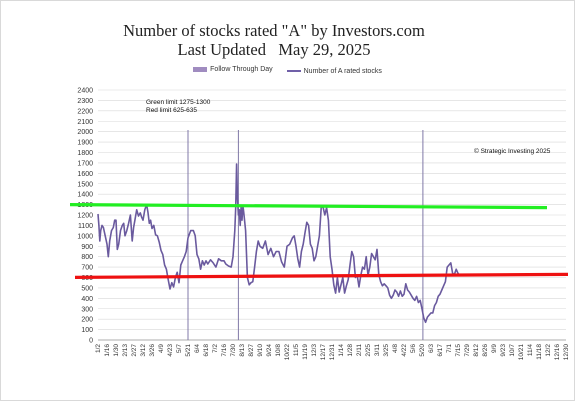 The height and width of the screenshot is (401, 575). I want to click on x-tick-label: 6/3, so click(431, 348).